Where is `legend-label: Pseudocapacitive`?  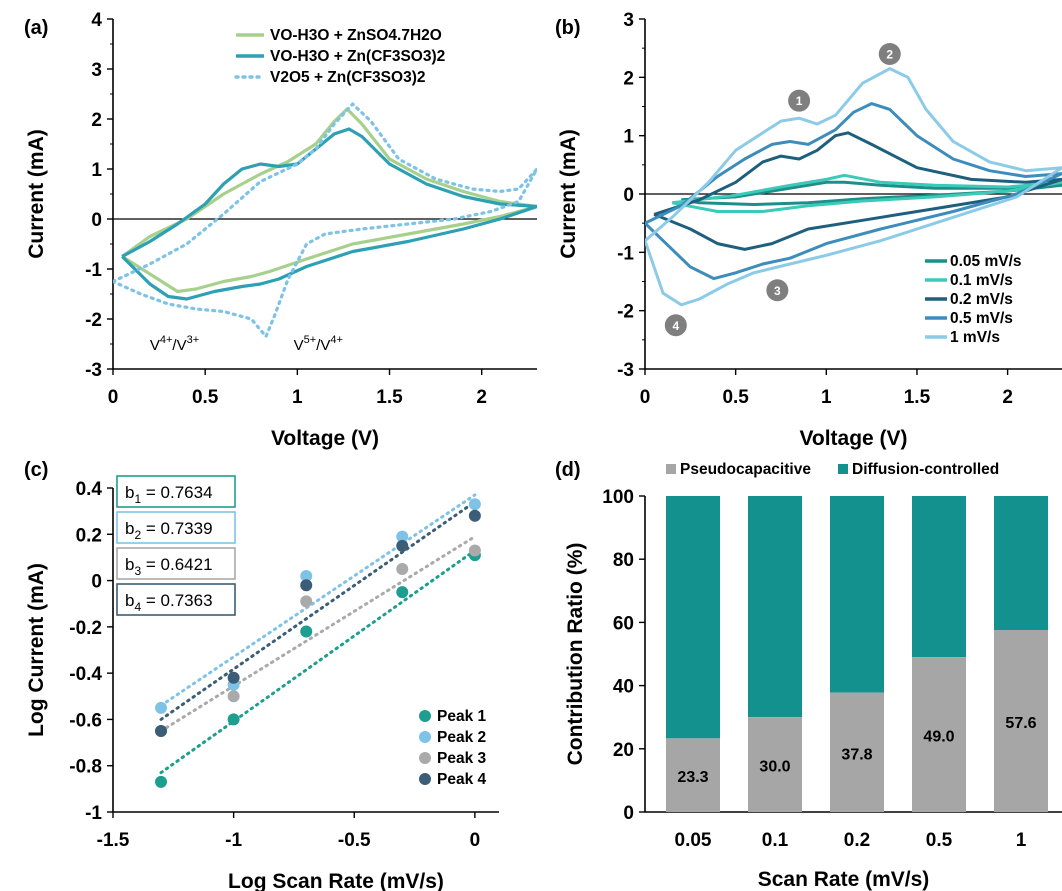
legend-label: Pseudocapacitive is located at coordinates (745, 469).